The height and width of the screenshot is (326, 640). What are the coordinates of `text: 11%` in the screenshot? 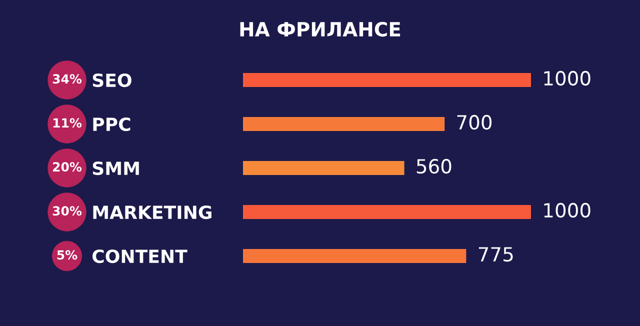 It's located at (67, 123).